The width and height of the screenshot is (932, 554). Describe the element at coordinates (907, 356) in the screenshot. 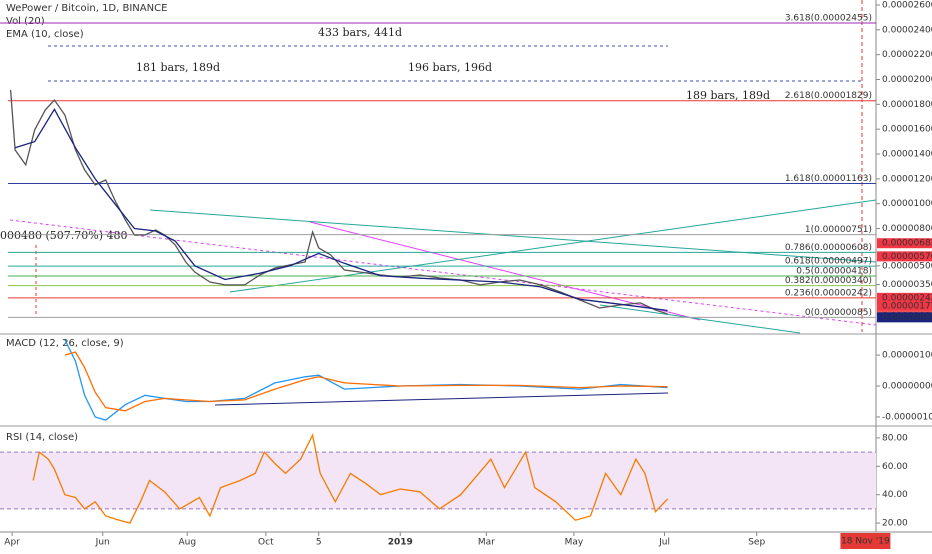

I see `y-tick-label: 0.00000100` at that location.